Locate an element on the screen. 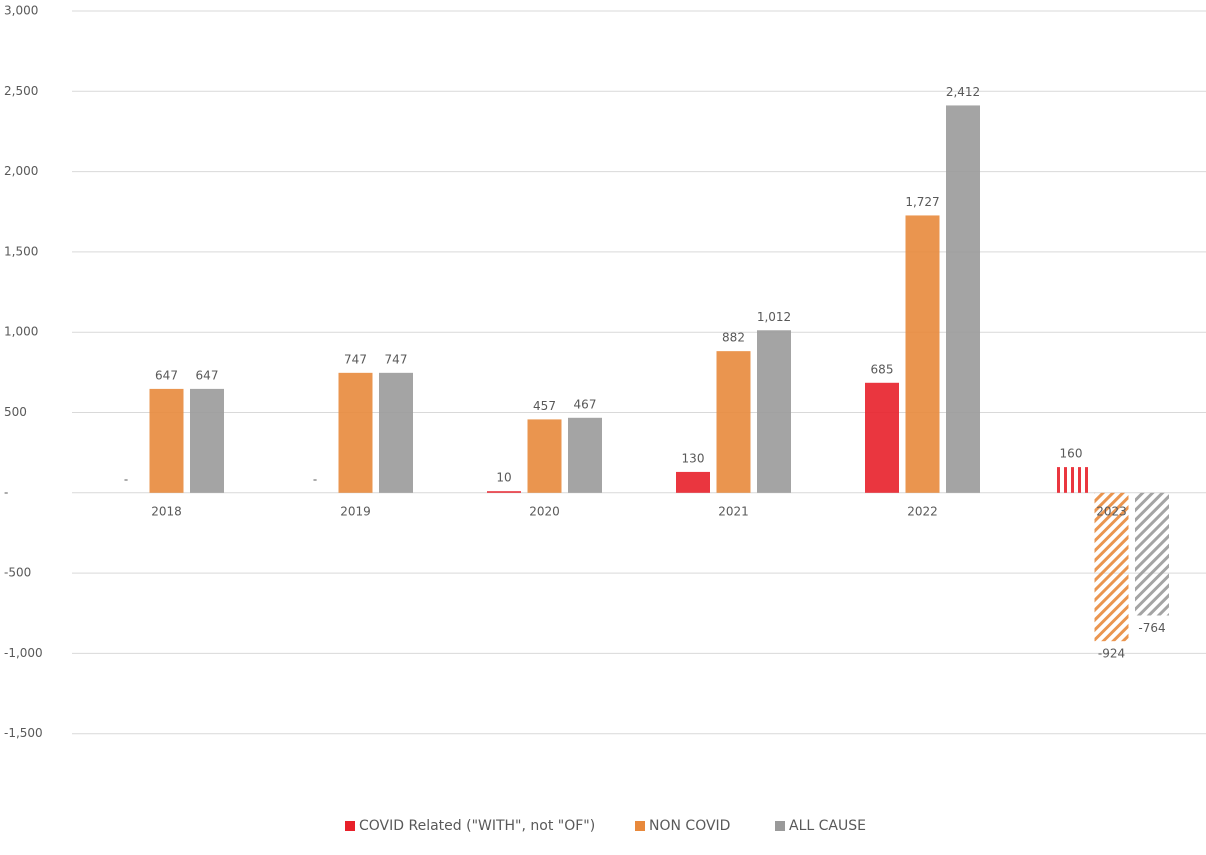 Image resolution: width=1206 pixels, height=855 pixels. y-tick-label: 1,500 is located at coordinates (21, 251).